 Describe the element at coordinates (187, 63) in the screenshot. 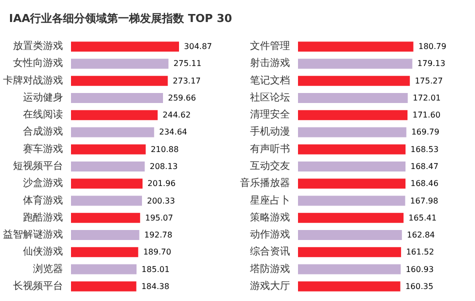

I see `data-label: 275.11` at that location.